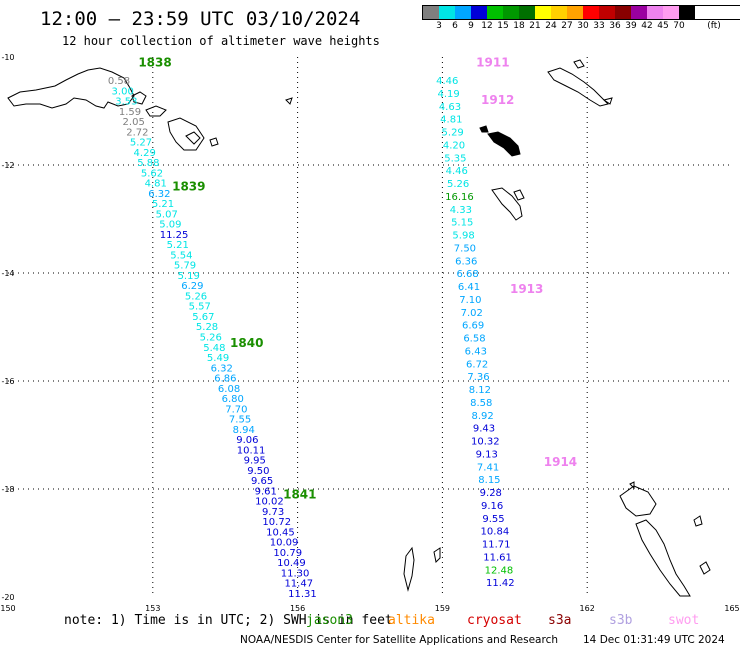  Describe the element at coordinates (7, 381) in the screenshot. I see `lat-tick-label: -16` at that location.